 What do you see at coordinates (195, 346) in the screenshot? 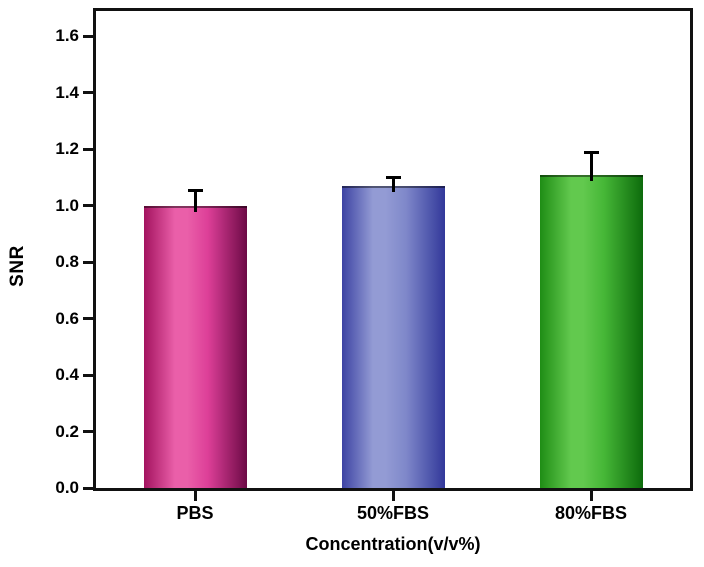
I see `bar-pbs` at bounding box center [195, 346].